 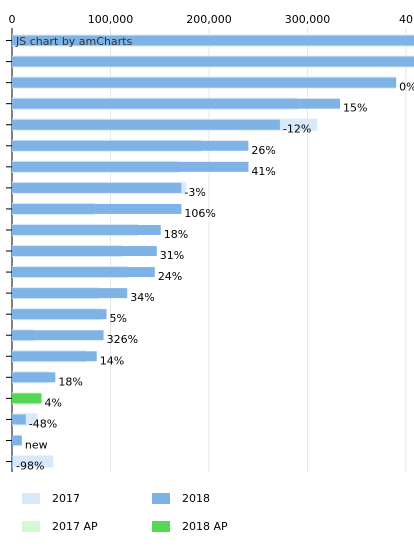 I want to click on legend-item-2017: 2017, so click(x=51, y=498).